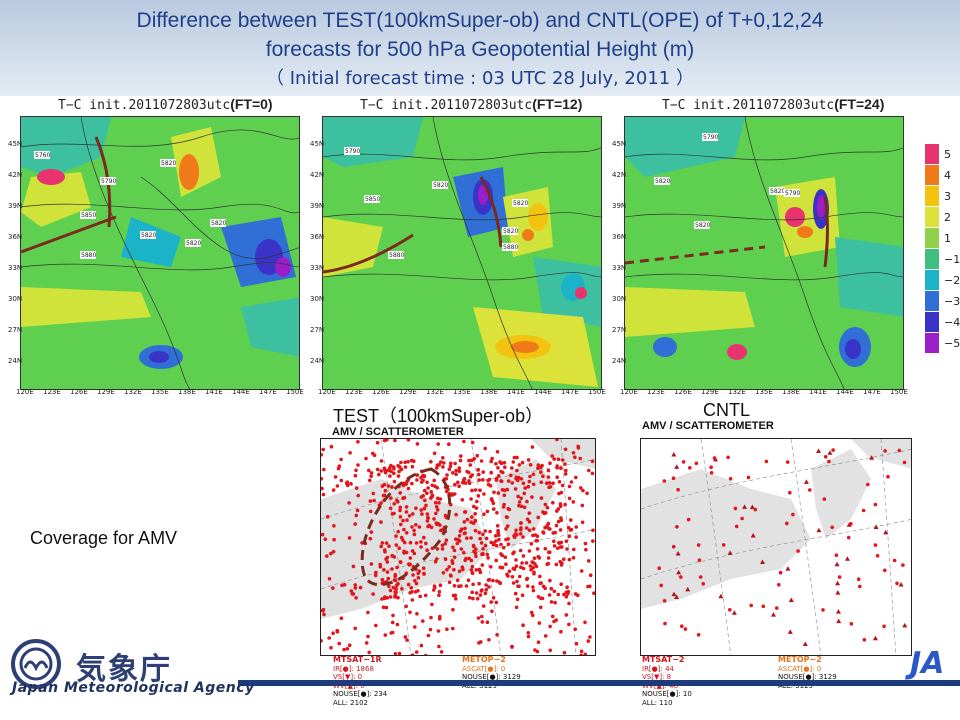 This screenshot has width=960, height=720. Describe the element at coordinates (155, 246) in the screenshot. I see `map-panel-ft0: T−C init.2011072803utc(FT=0)` at that location.